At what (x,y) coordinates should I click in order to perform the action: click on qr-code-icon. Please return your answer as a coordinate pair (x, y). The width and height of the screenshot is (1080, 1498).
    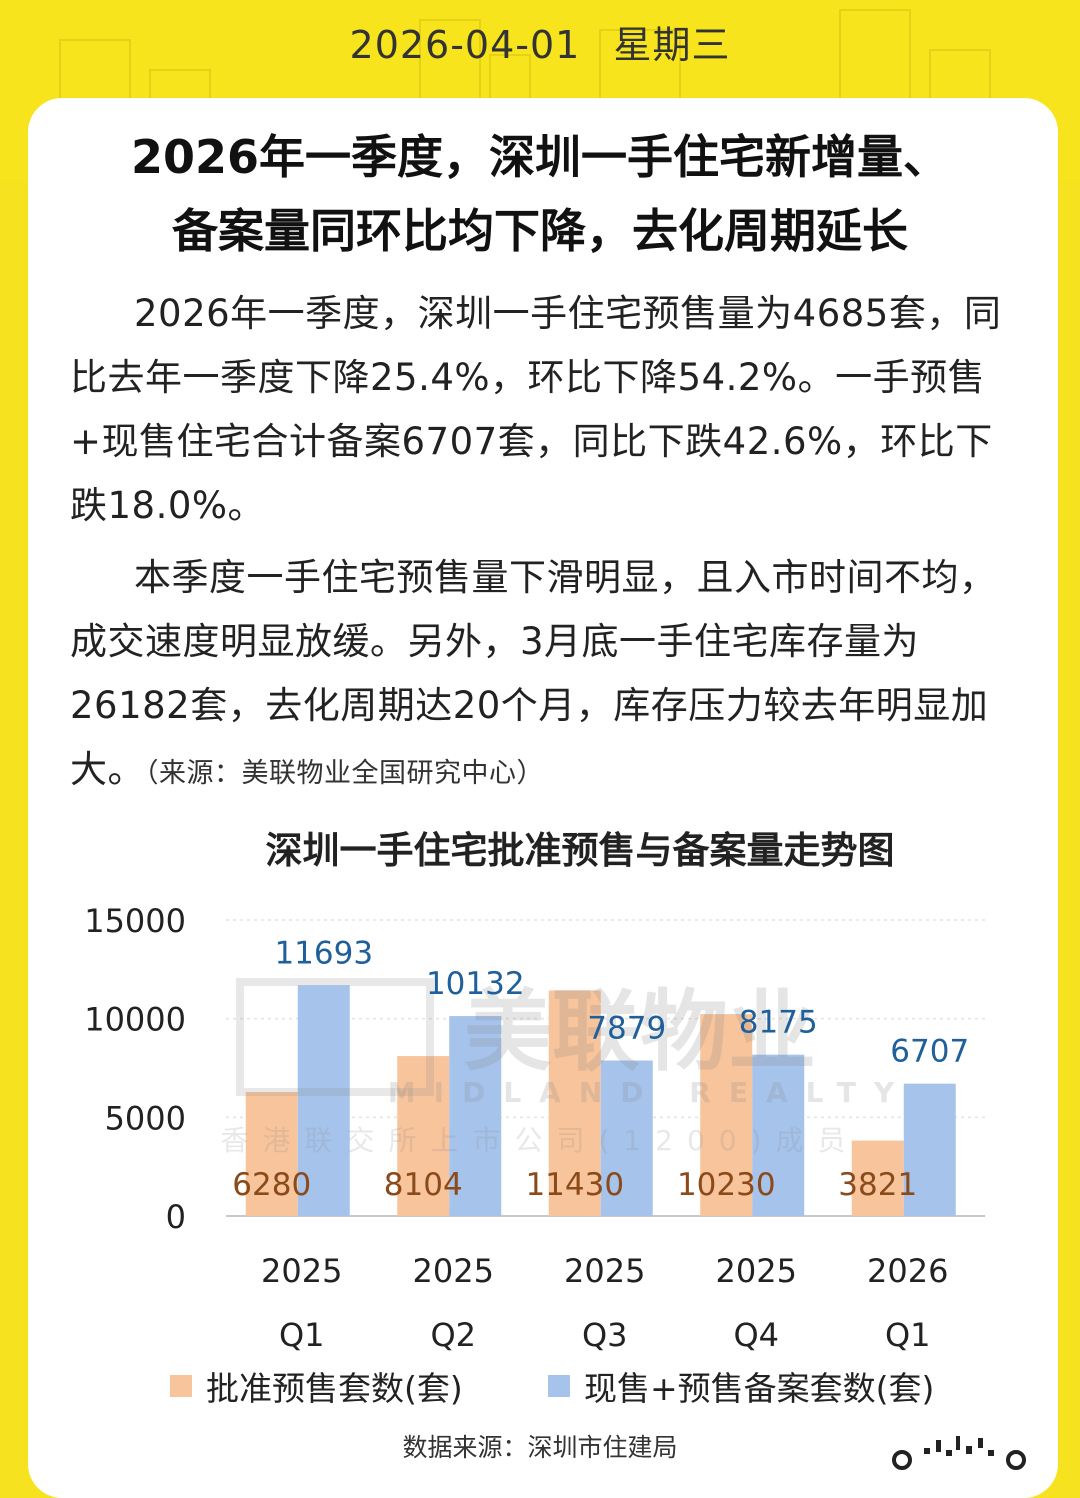
    Looking at the image, I should click on (959, 1453).